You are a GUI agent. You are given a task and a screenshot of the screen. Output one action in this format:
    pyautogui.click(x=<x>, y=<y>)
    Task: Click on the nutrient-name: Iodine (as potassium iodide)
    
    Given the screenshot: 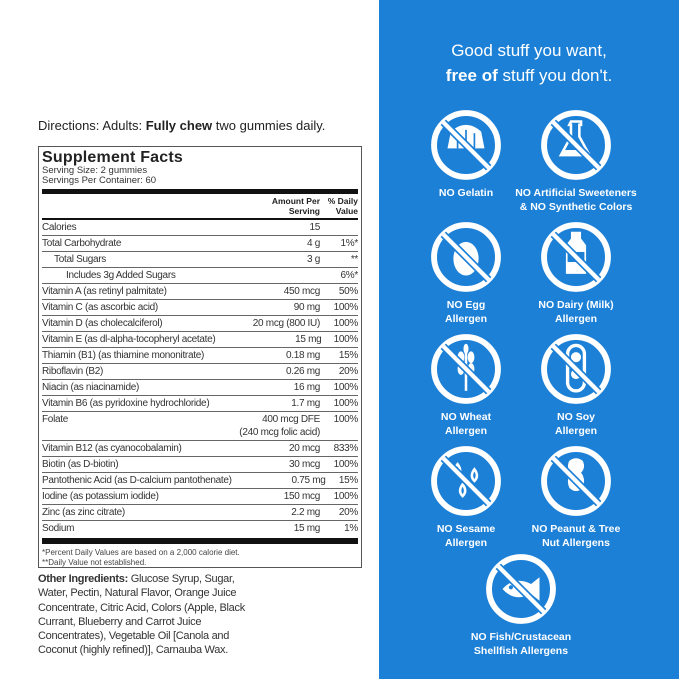 What is the action you would take?
    pyautogui.click(x=100, y=496)
    